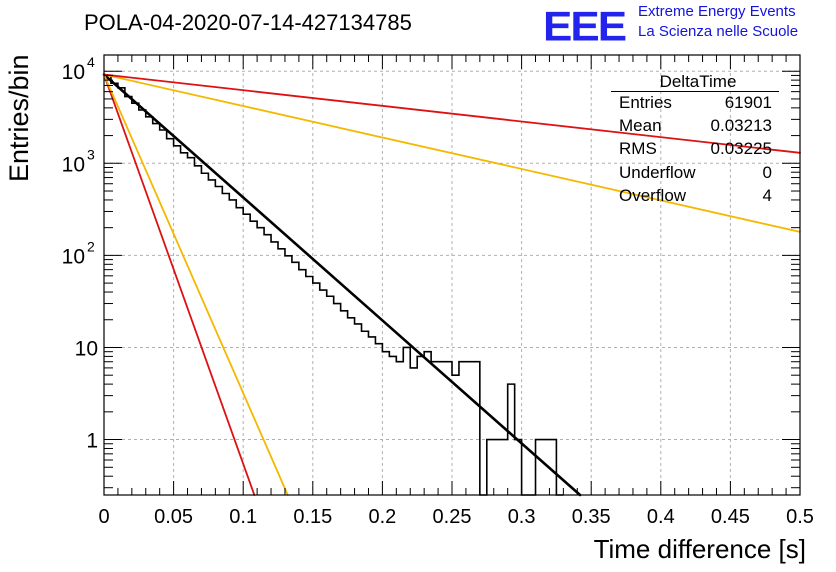 This screenshot has height=572, width=836. I want to click on chart-title: POLA-04-2020-07-14-427134785, so click(248, 22).